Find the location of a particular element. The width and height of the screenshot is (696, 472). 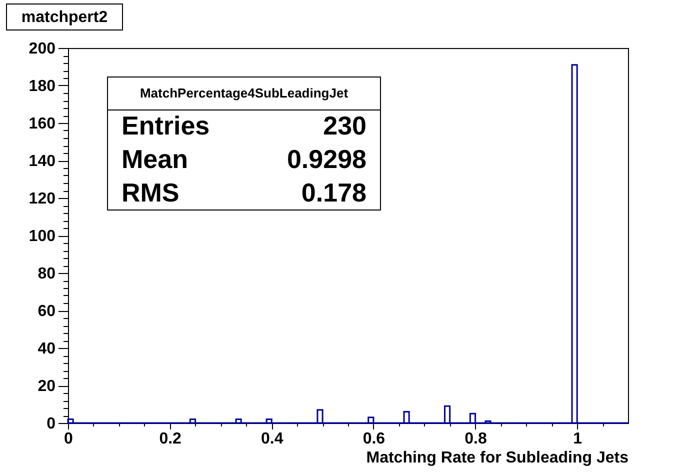

x-tick-label: 0 is located at coordinates (69, 439).